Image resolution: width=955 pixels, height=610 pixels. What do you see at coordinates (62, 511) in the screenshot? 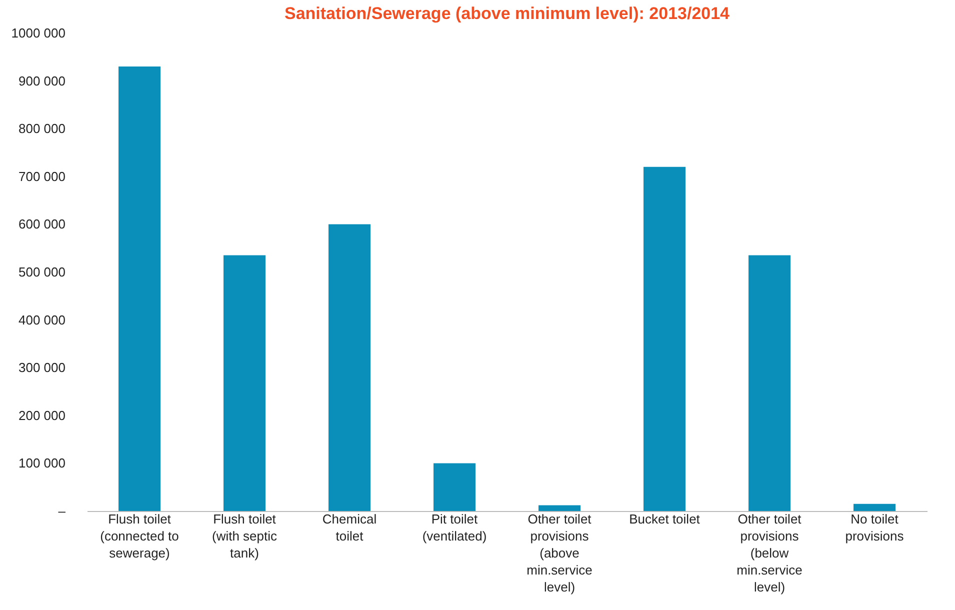
I see `y-tick-label: –` at bounding box center [62, 511].